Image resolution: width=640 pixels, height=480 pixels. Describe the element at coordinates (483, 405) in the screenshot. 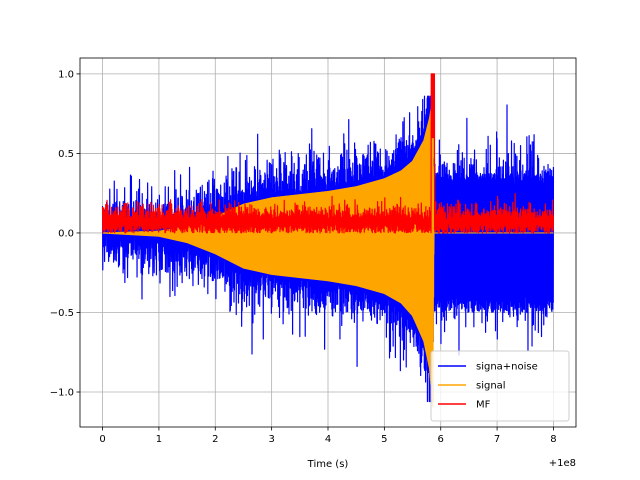

I see `legend-label: MF` at that location.